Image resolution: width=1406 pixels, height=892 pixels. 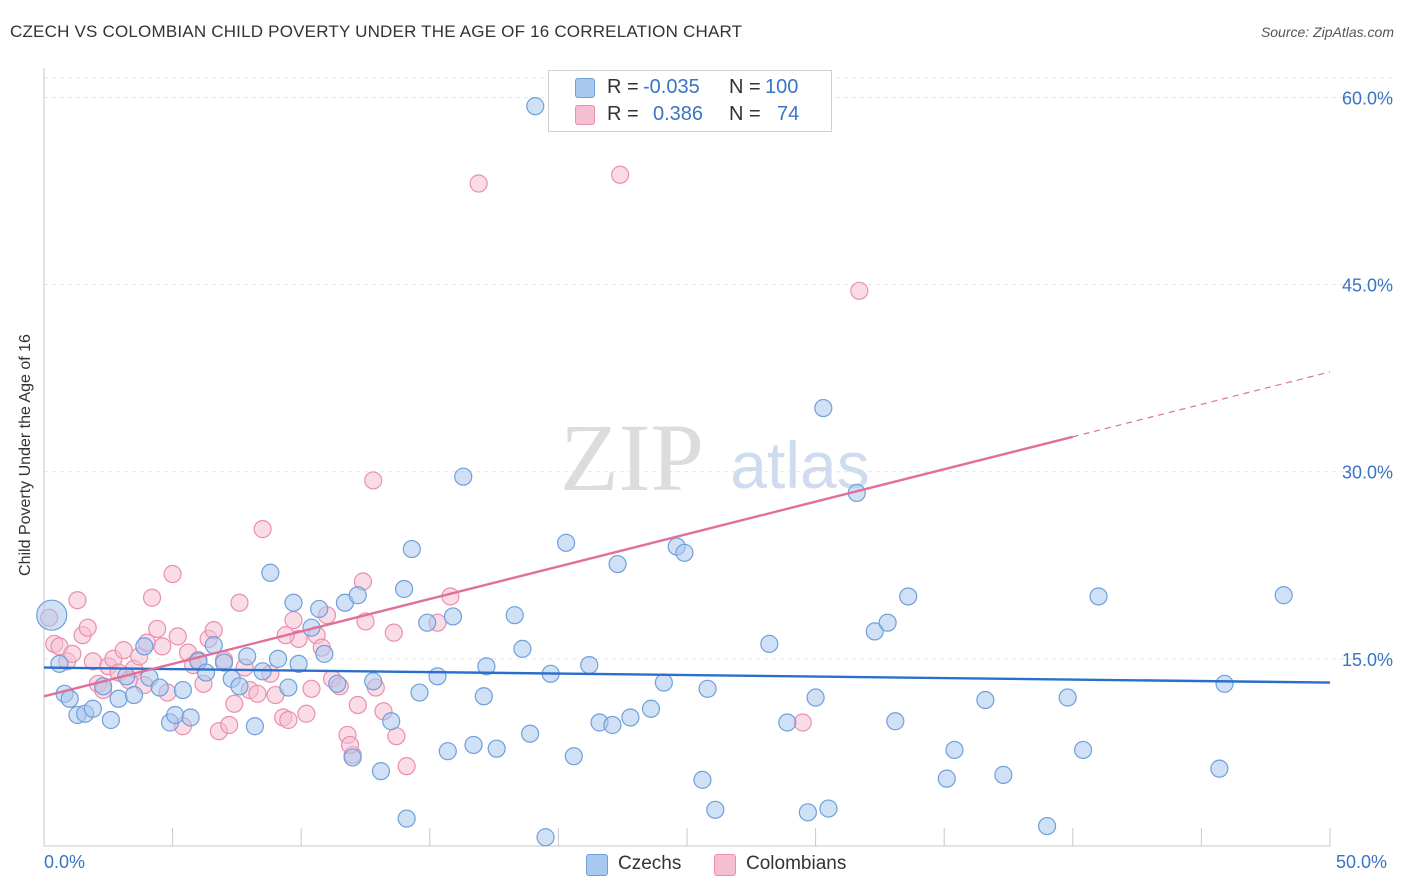 I want to click on legend-label-czechs: Czechs, so click(x=650, y=863).